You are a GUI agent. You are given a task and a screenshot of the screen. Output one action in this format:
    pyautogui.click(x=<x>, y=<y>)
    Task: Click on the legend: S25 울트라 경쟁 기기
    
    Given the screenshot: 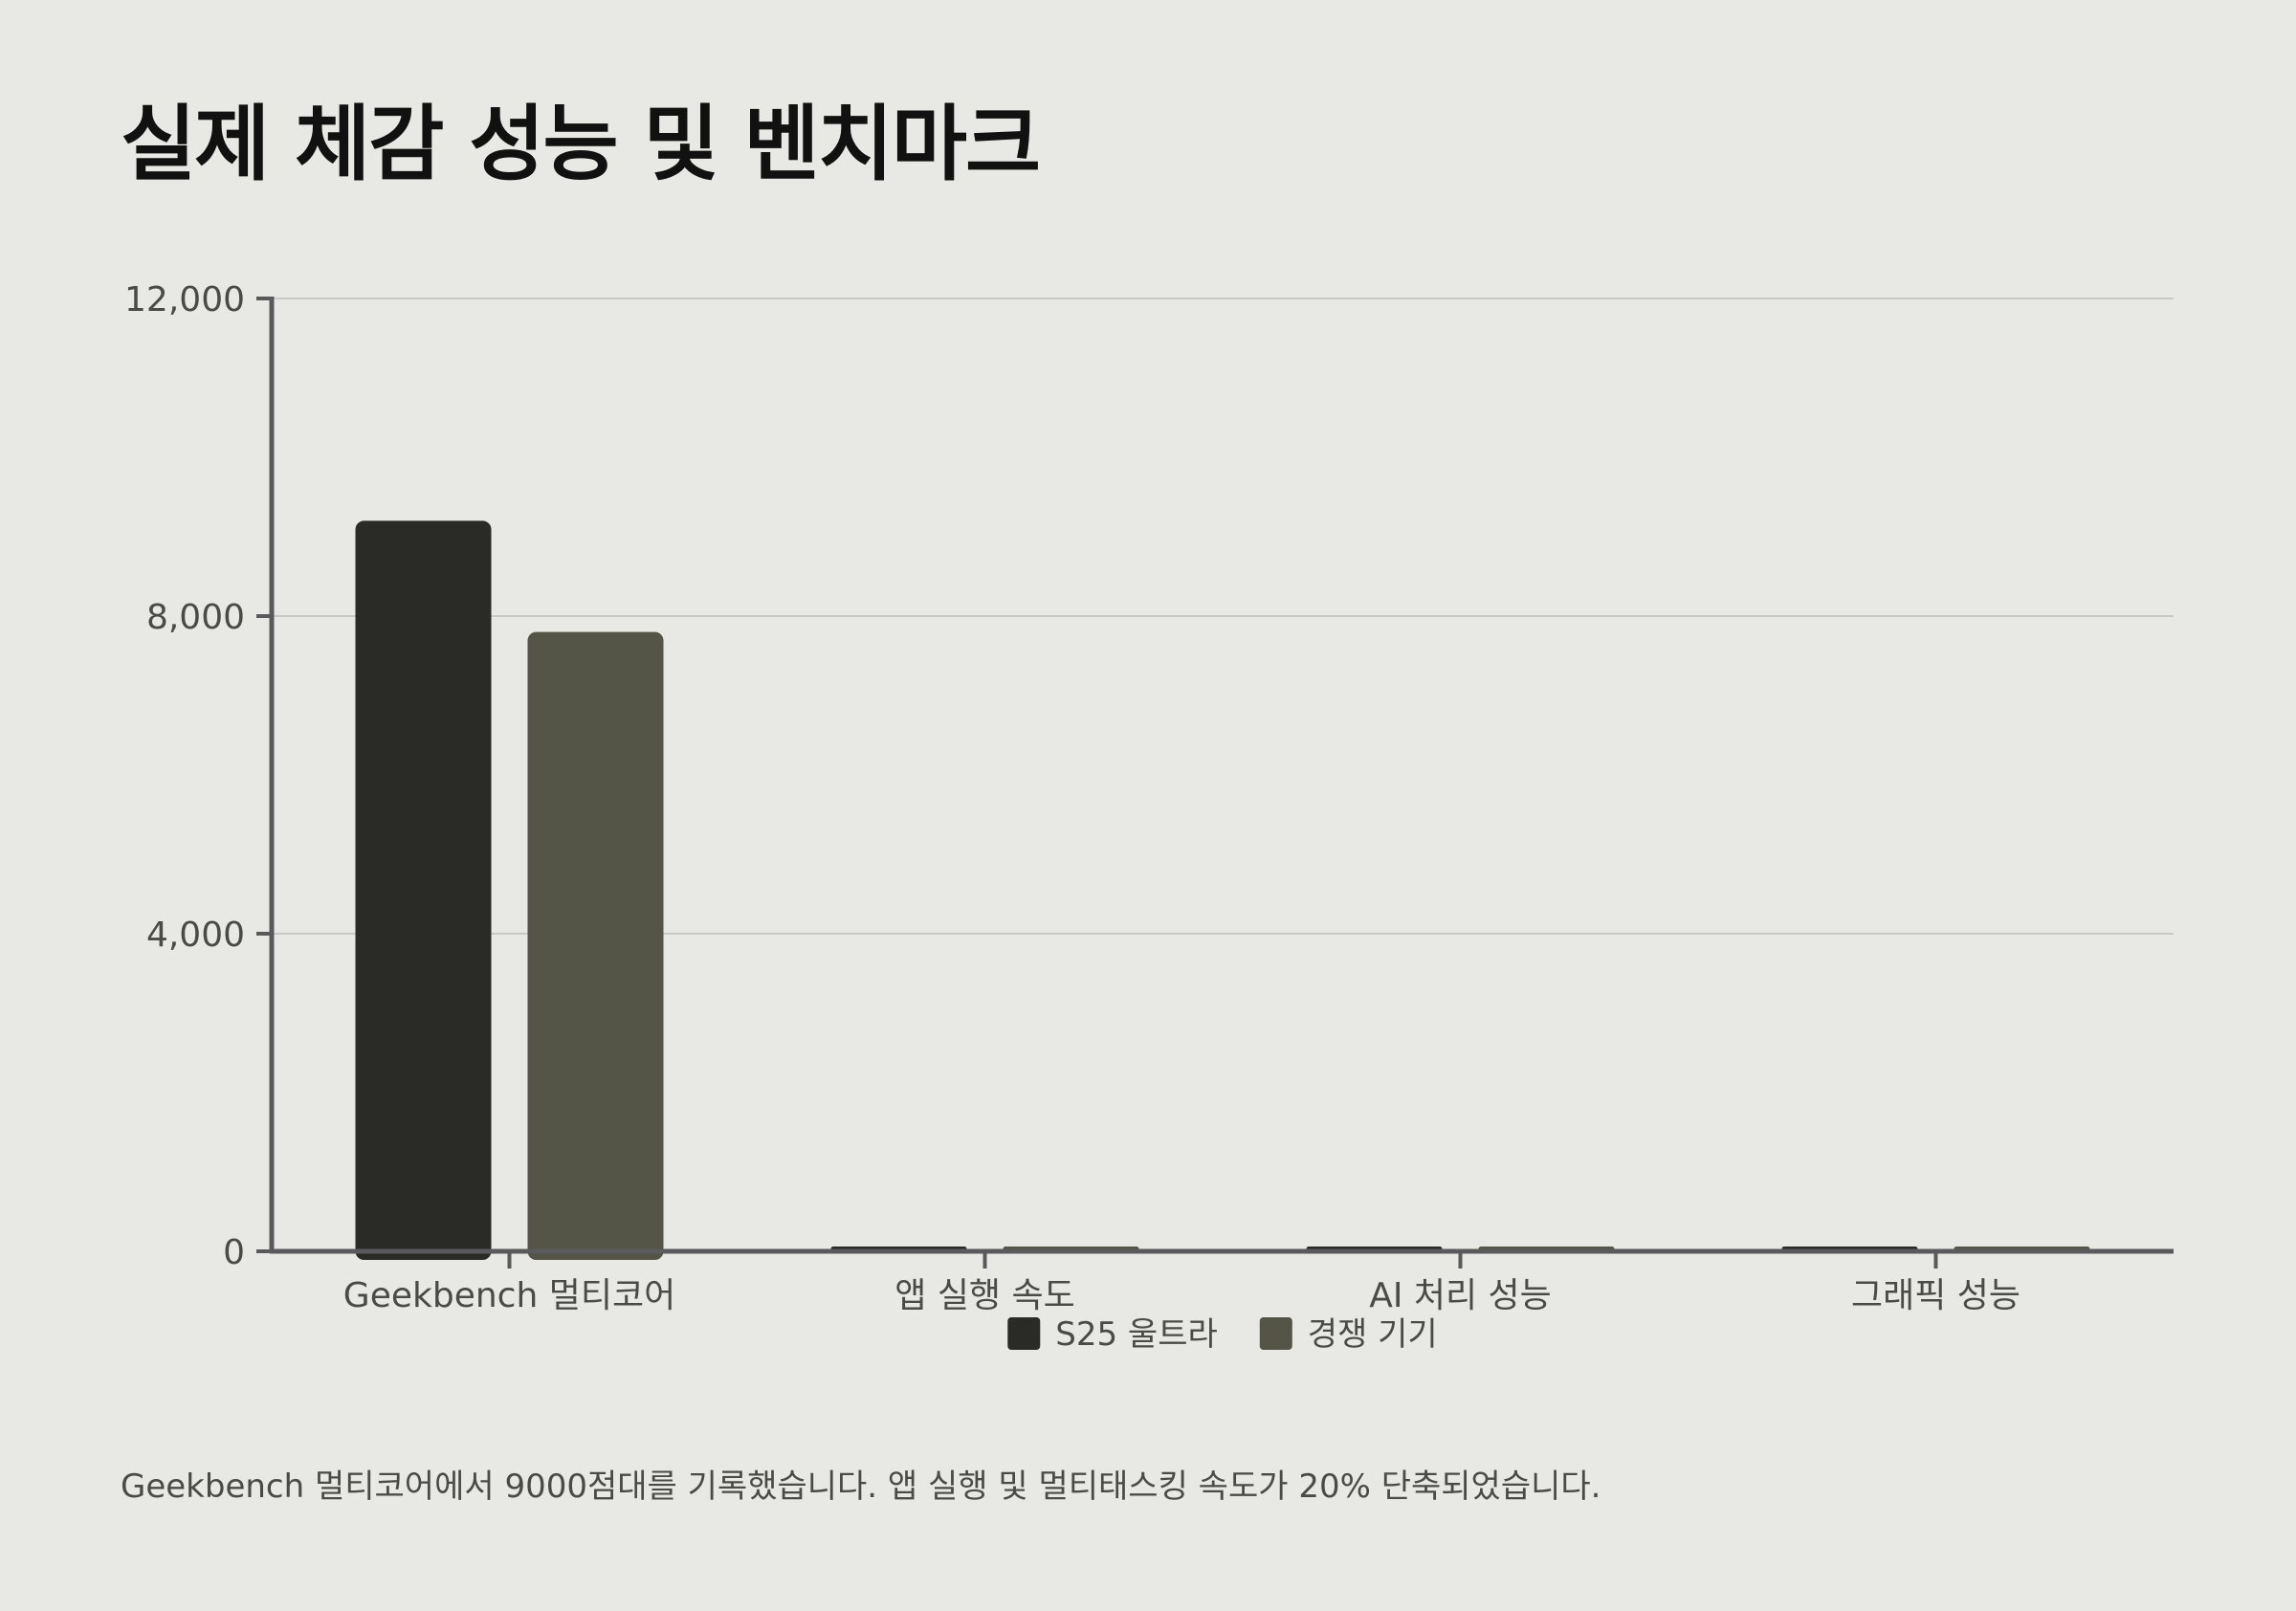 What is the action you would take?
    pyautogui.click(x=1222, y=1334)
    